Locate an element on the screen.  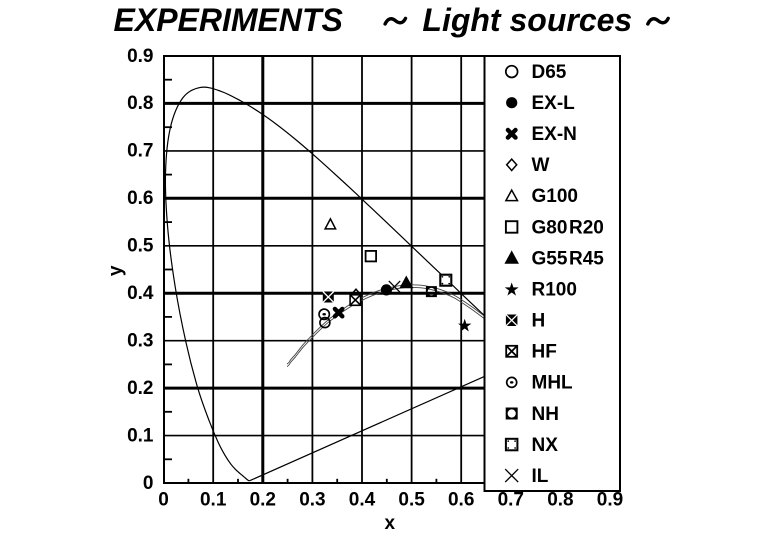
svg-text: EXPERIMENTS is located at coordinates (229, 20).